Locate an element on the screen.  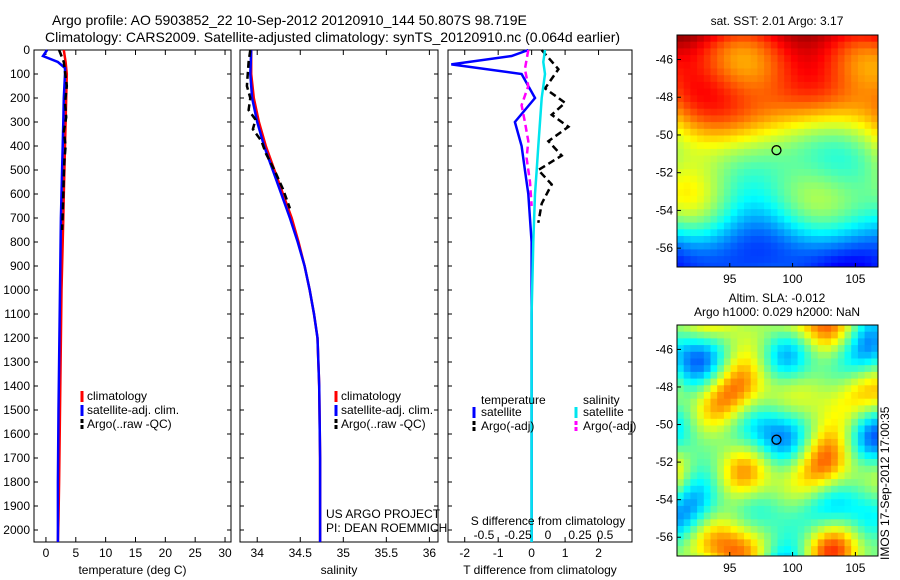
y-tick-label: 200 is located at coordinates (20, 98).